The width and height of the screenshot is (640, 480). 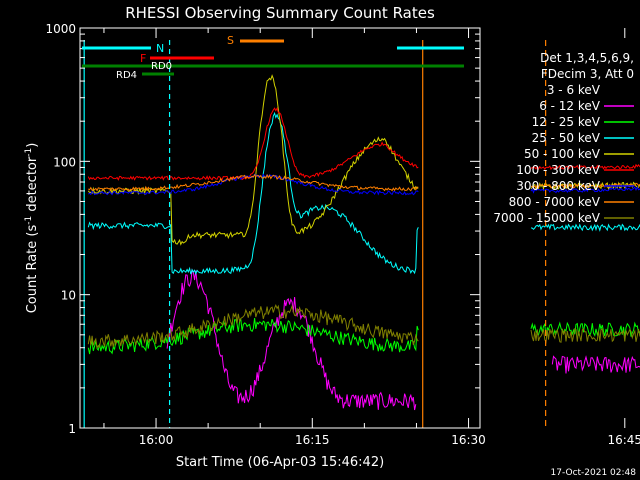 What do you see at coordinates (143, 58) in the screenshot?
I see `flare-flag-label: F` at bounding box center [143, 58].